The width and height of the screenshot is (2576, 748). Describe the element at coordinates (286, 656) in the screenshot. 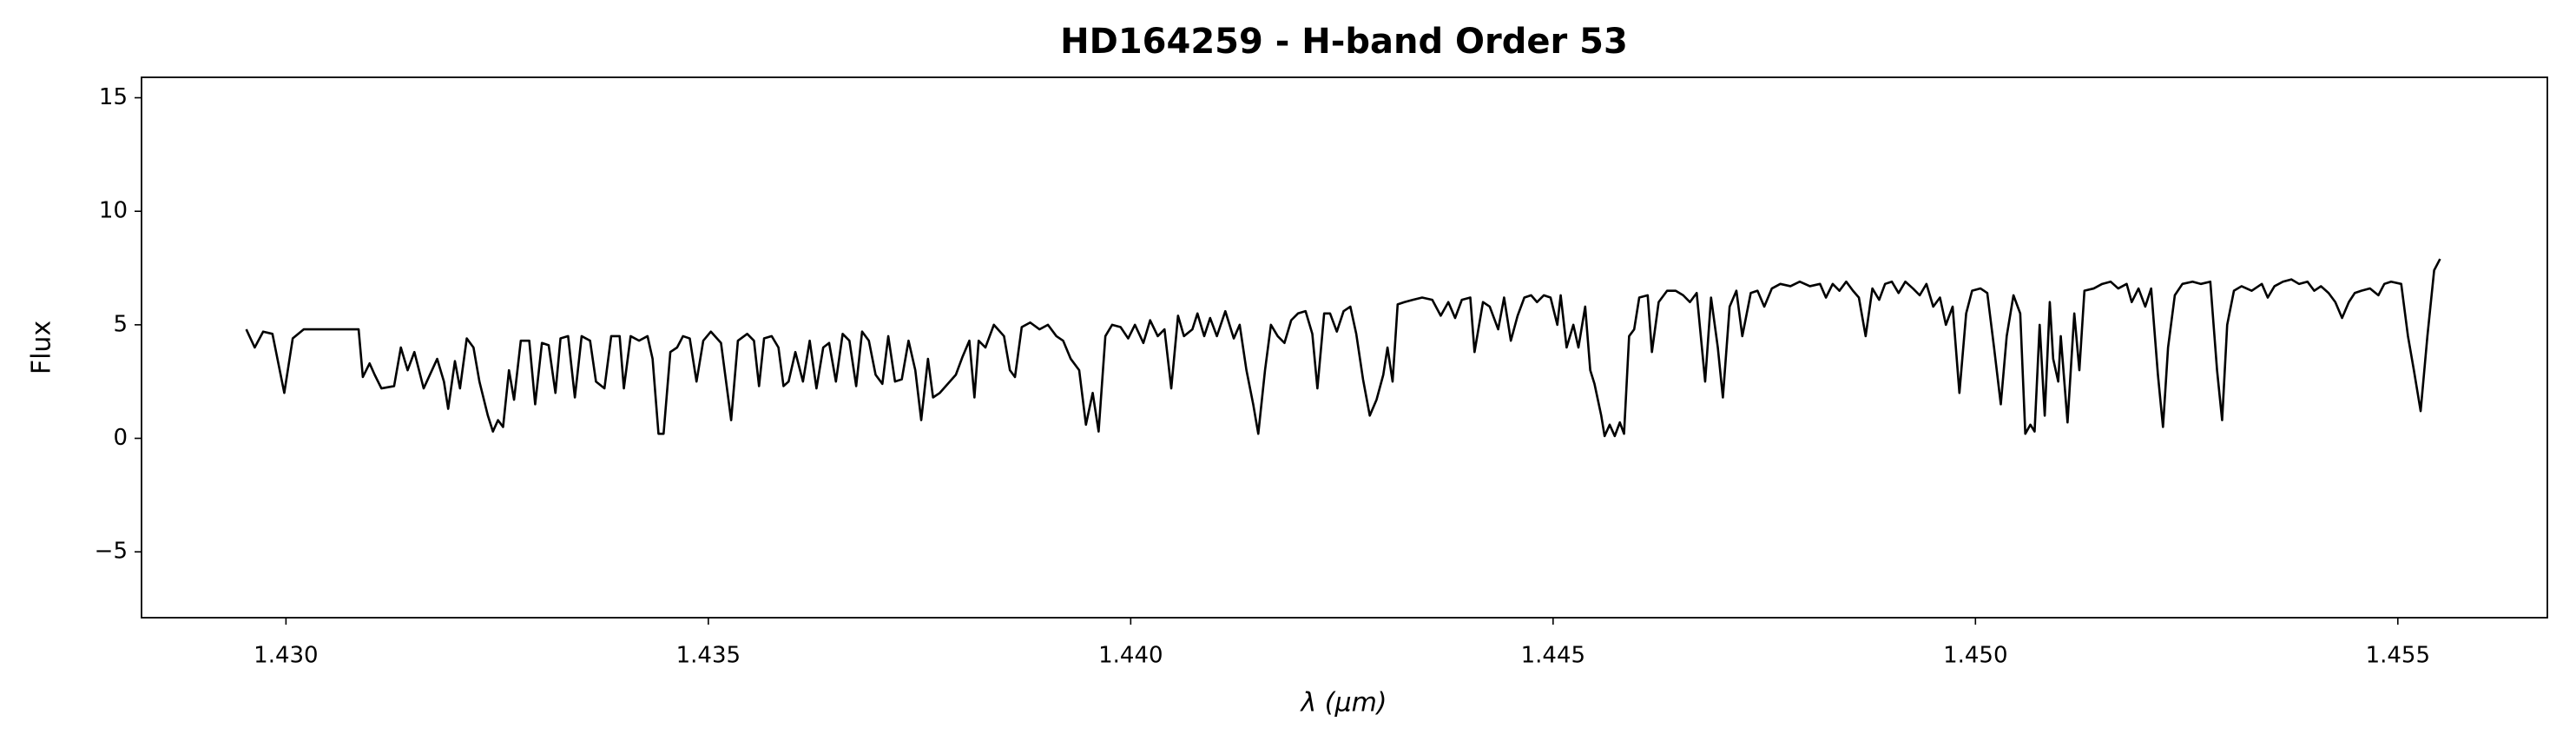

I see `x-tick-label: 1.430` at that location.